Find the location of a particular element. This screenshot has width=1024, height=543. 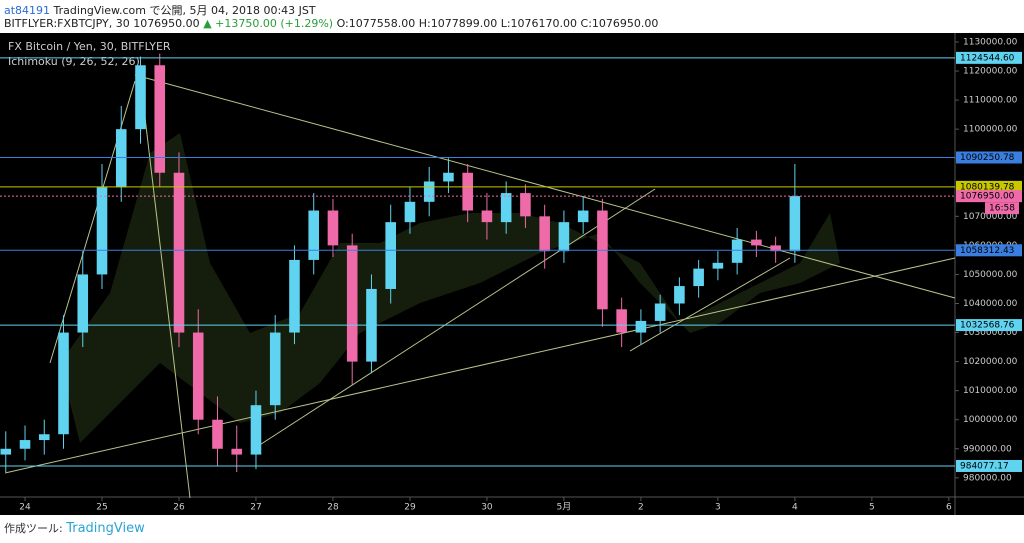

y-tick-label: 1110000.00 is located at coordinates (990, 101).